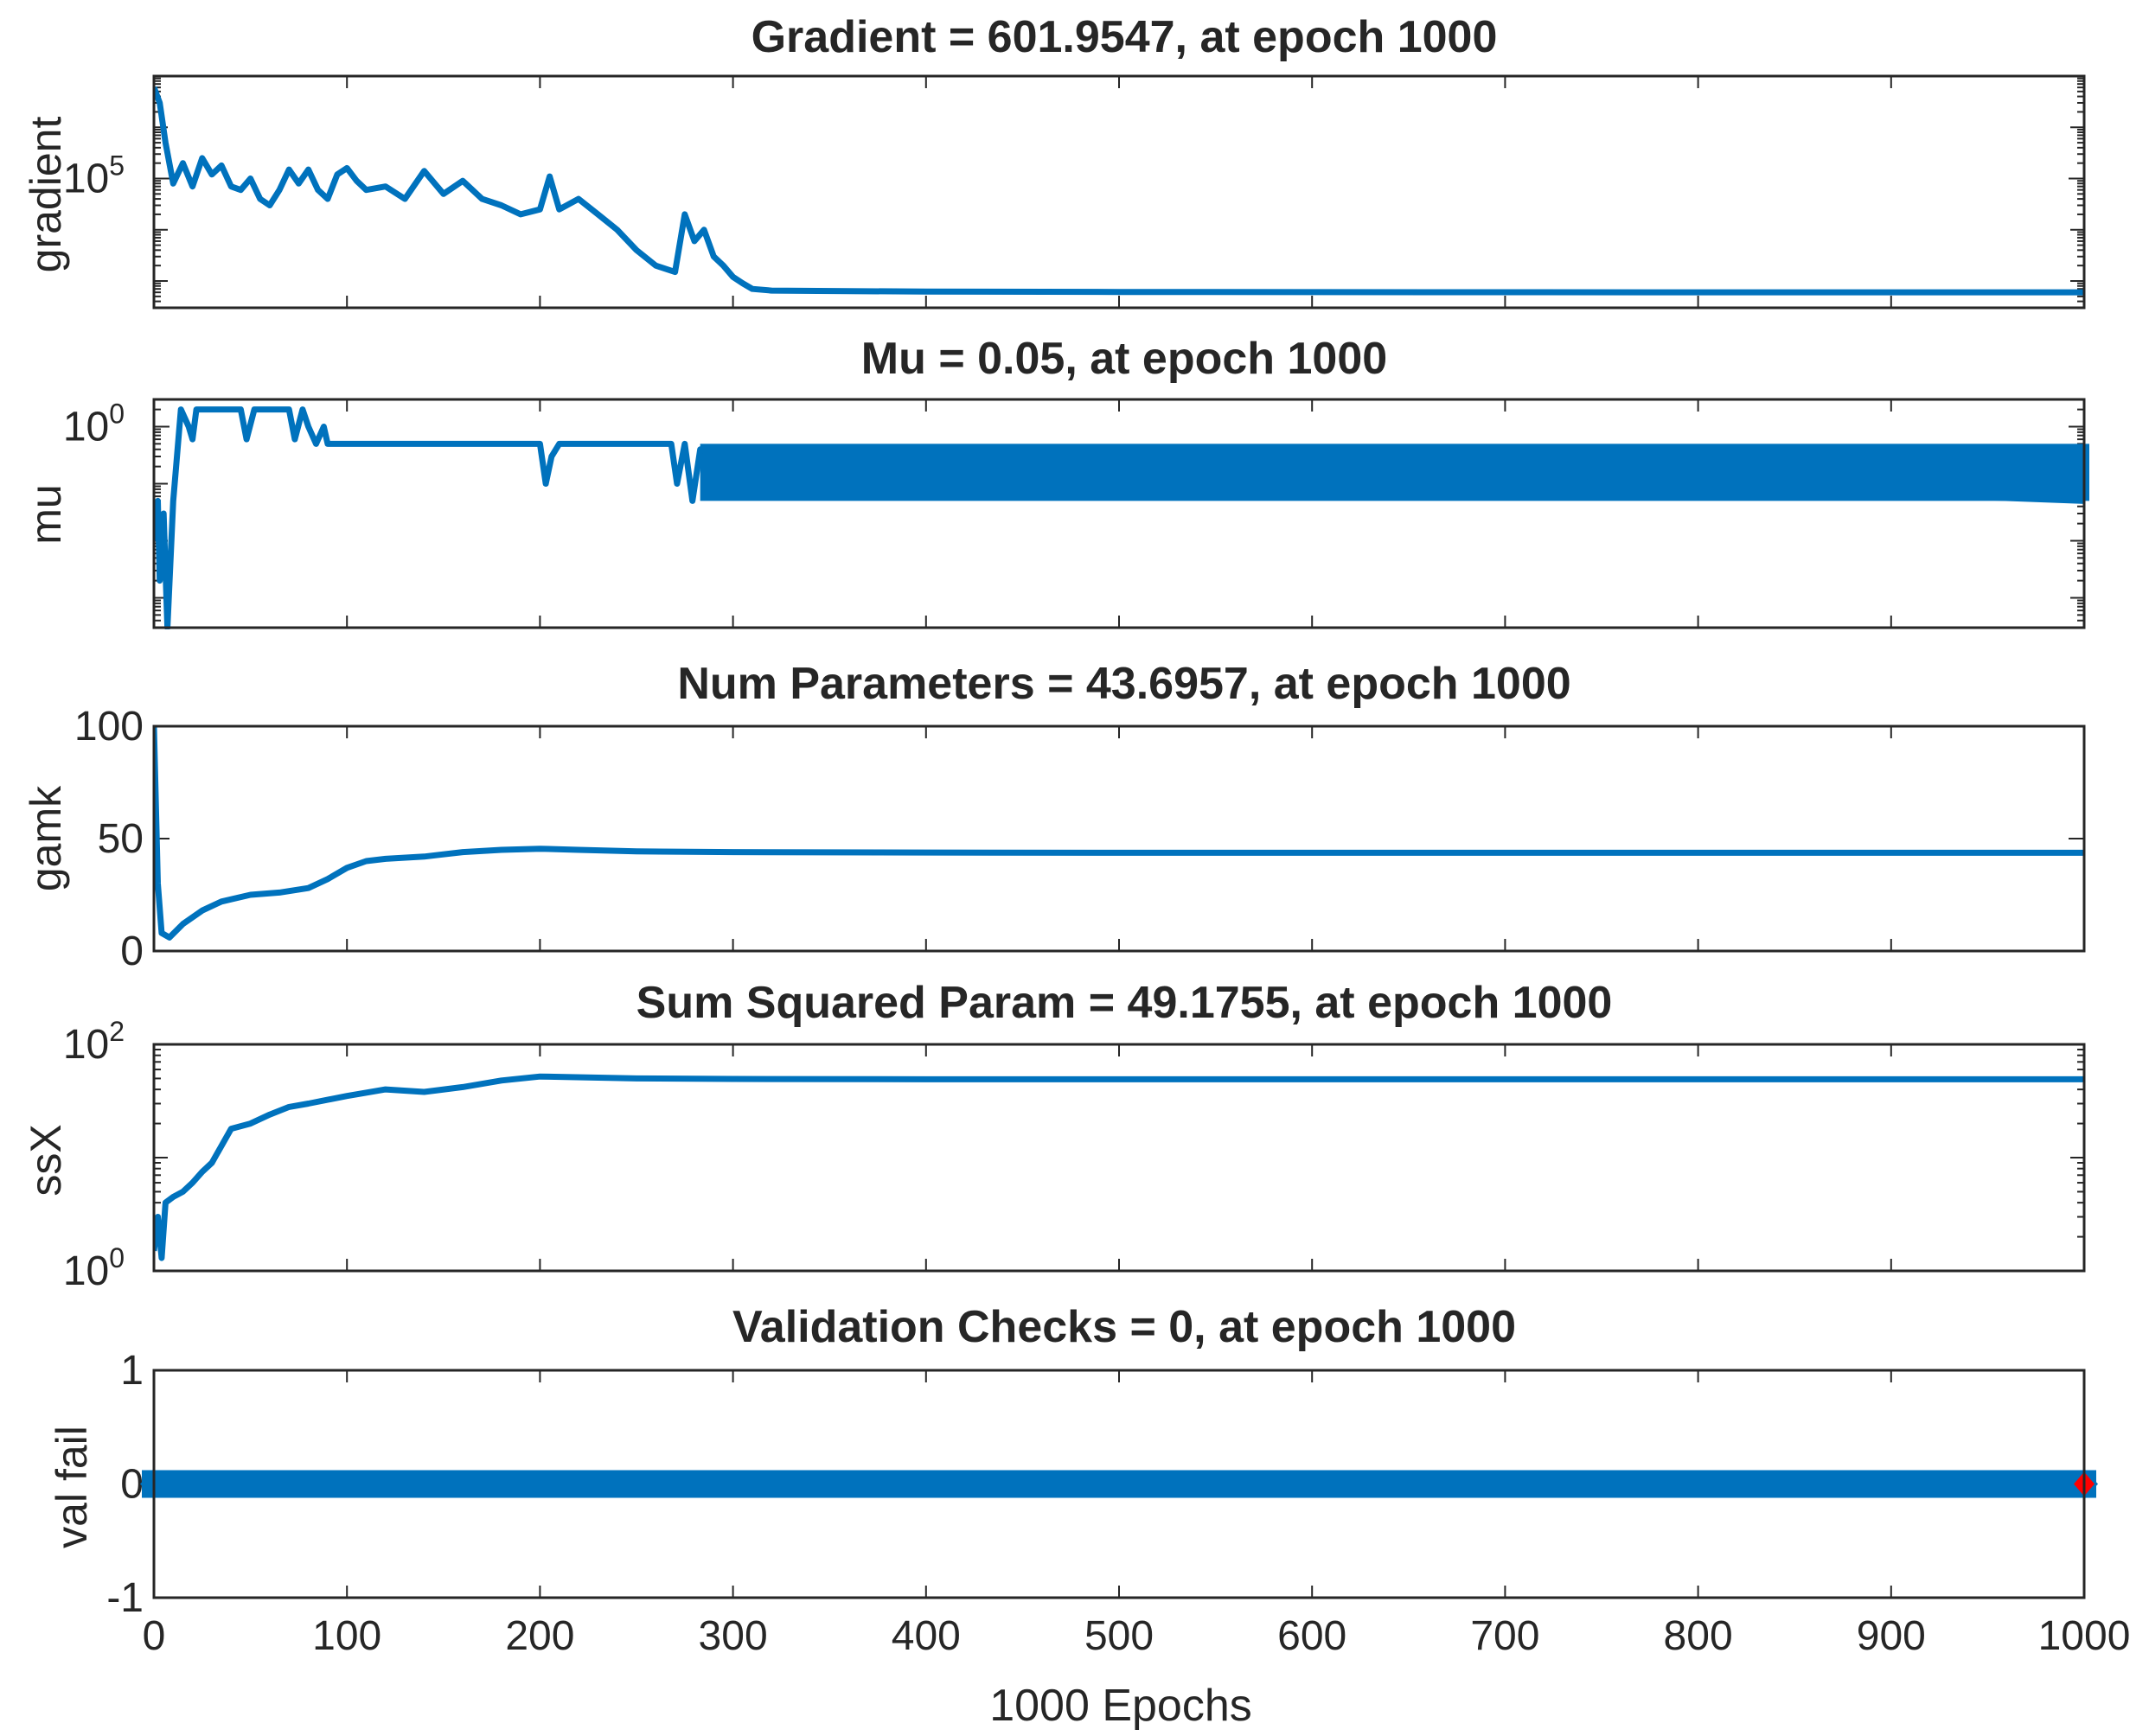 The height and width of the screenshot is (1736, 2149). Describe the element at coordinates (733, 1636) in the screenshot. I see `x-tick-label: 300` at that location.